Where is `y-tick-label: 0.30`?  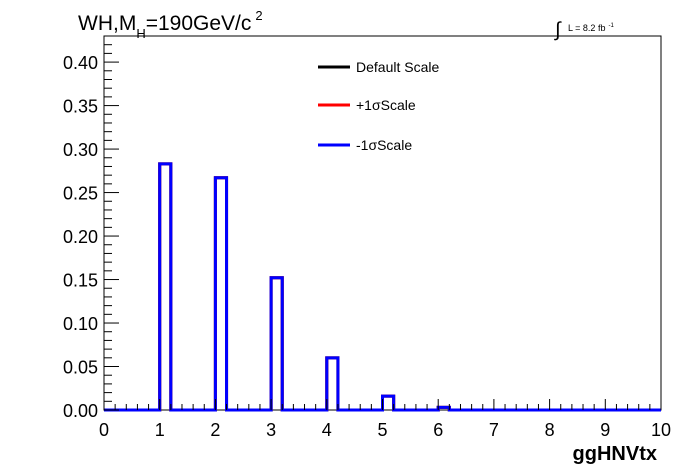 y-tick-label: 0.30 is located at coordinates (80, 150).